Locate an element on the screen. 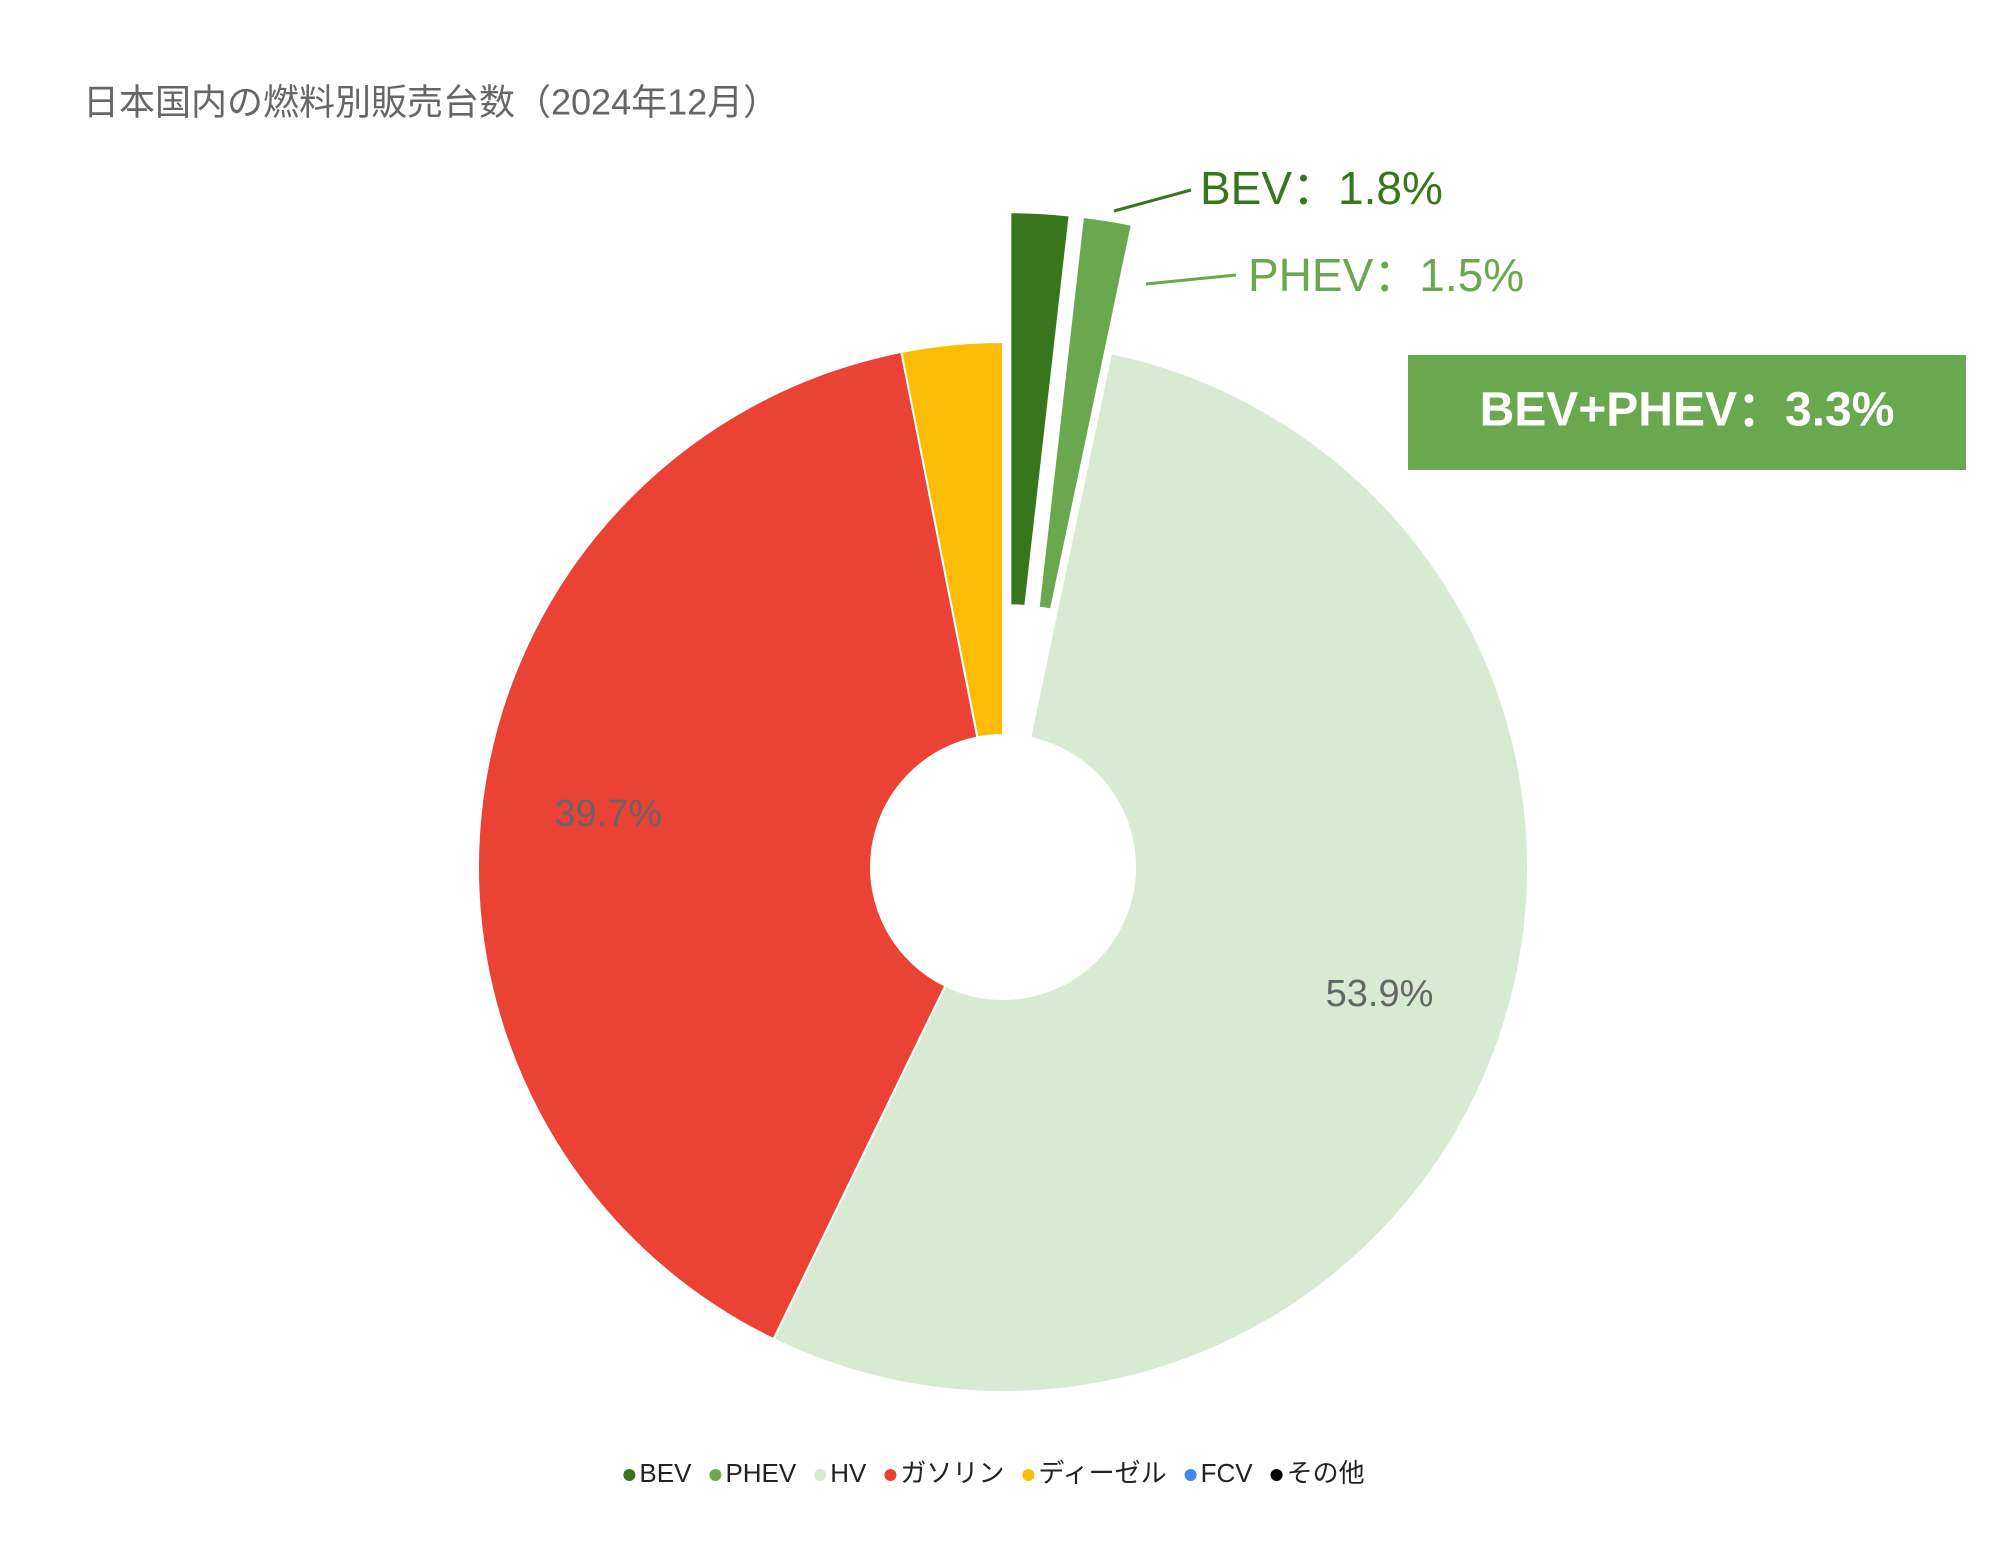 The width and height of the screenshot is (1998, 1567). legend-label: HV is located at coordinates (848, 1473).